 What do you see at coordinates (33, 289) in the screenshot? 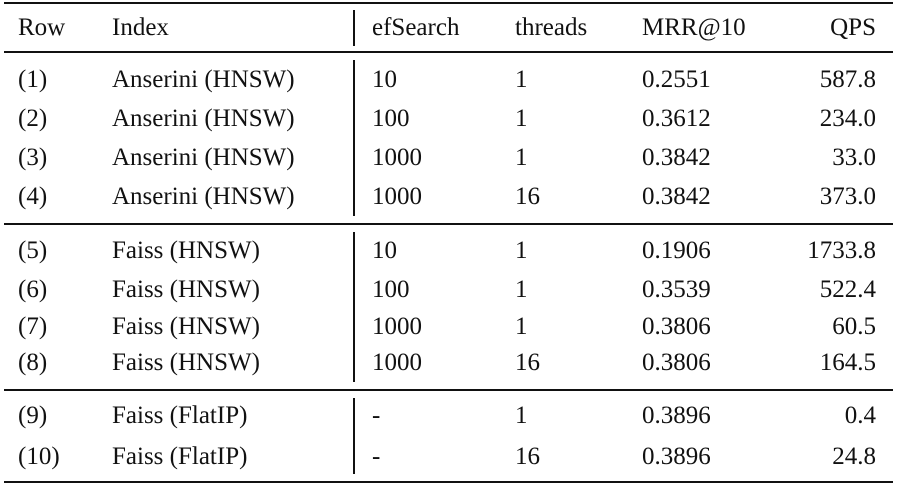
I see `cell-row-number: (6)` at bounding box center [33, 289].